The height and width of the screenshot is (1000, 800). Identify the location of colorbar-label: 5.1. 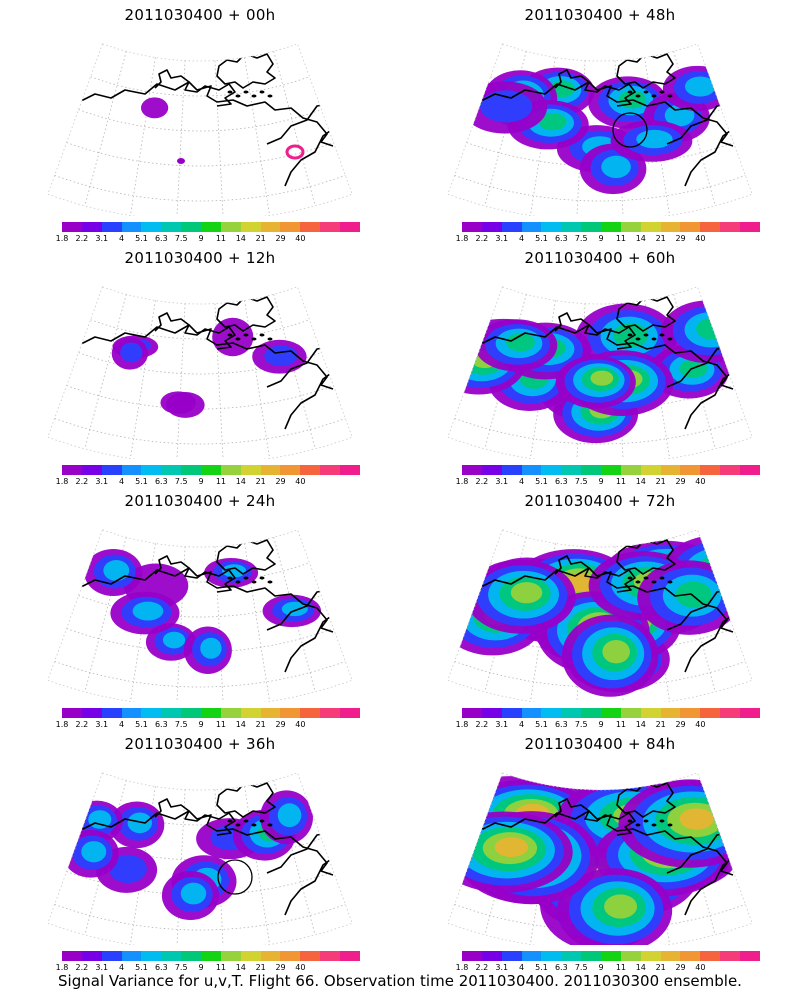
(141, 967).